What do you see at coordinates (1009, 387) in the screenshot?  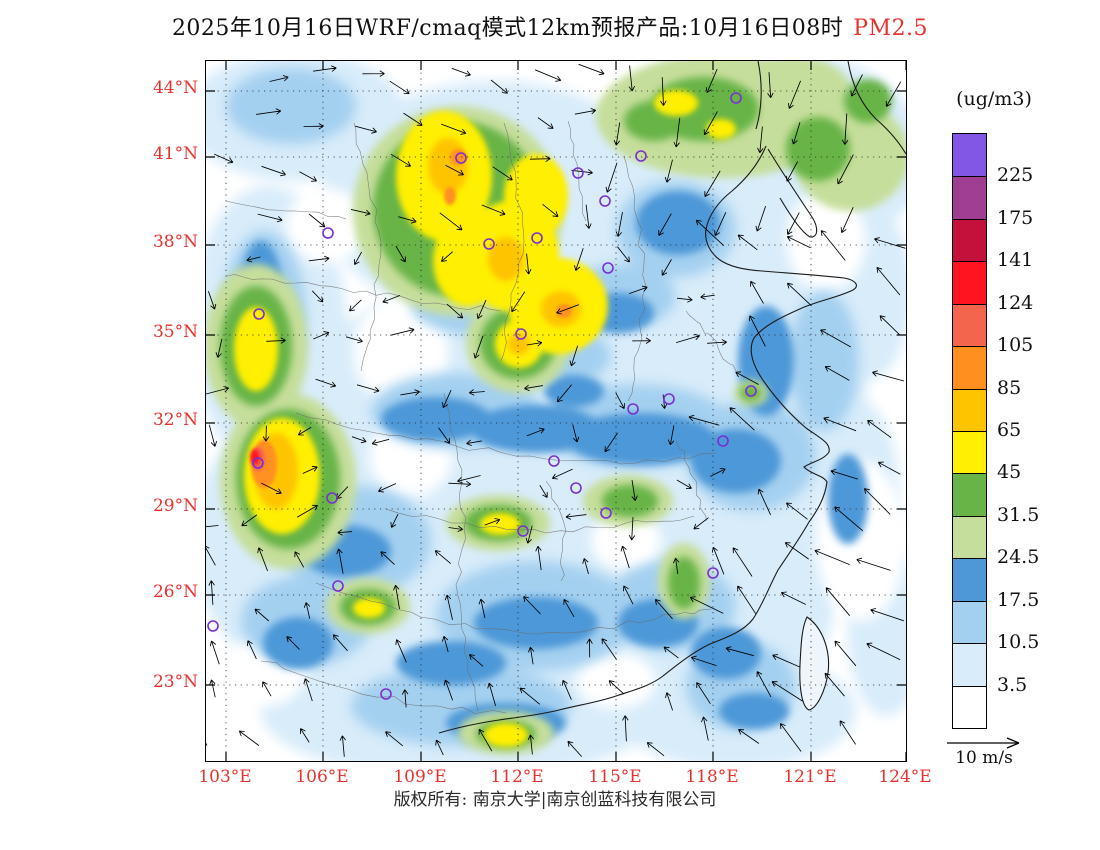 I see `legend-boundary-label: 85` at bounding box center [1009, 387].